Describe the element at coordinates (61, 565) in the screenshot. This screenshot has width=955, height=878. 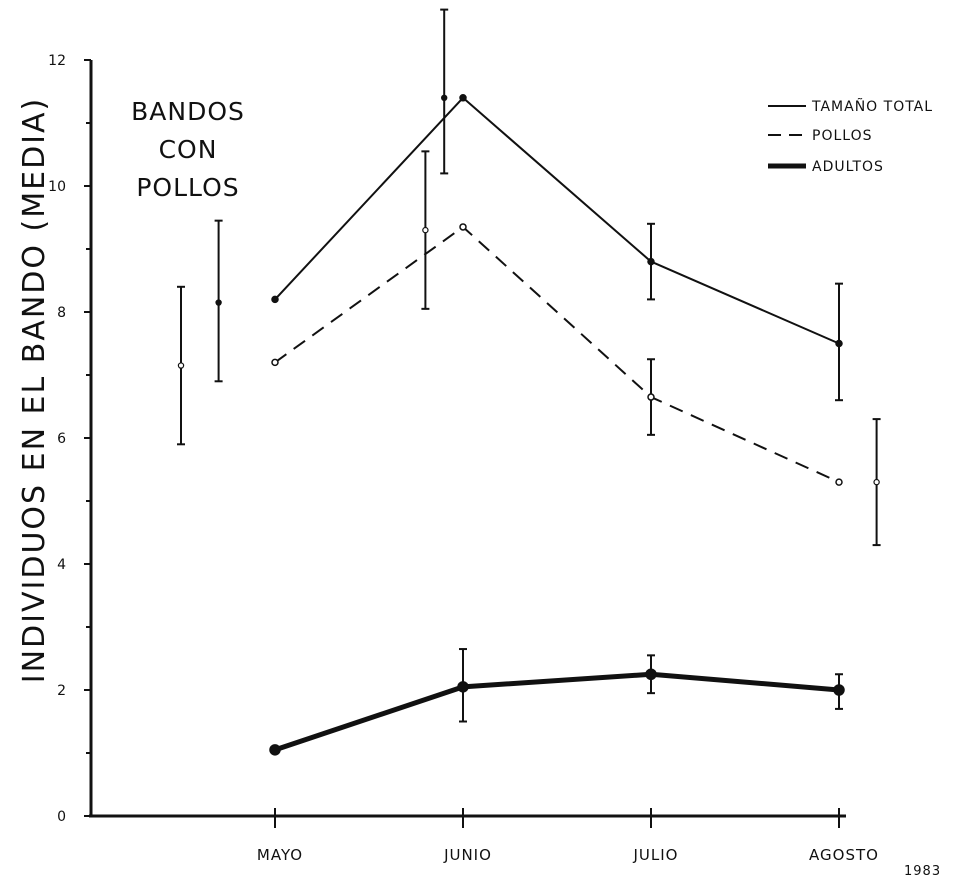
I see `y-tick-label: 4` at that location.